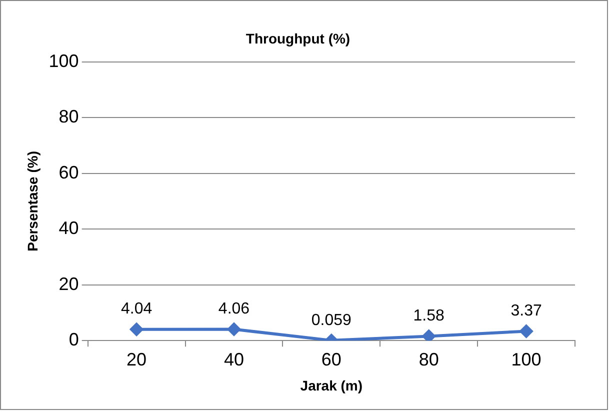  What do you see at coordinates (136, 359) in the screenshot?
I see `x-tick-label: 20` at bounding box center [136, 359].